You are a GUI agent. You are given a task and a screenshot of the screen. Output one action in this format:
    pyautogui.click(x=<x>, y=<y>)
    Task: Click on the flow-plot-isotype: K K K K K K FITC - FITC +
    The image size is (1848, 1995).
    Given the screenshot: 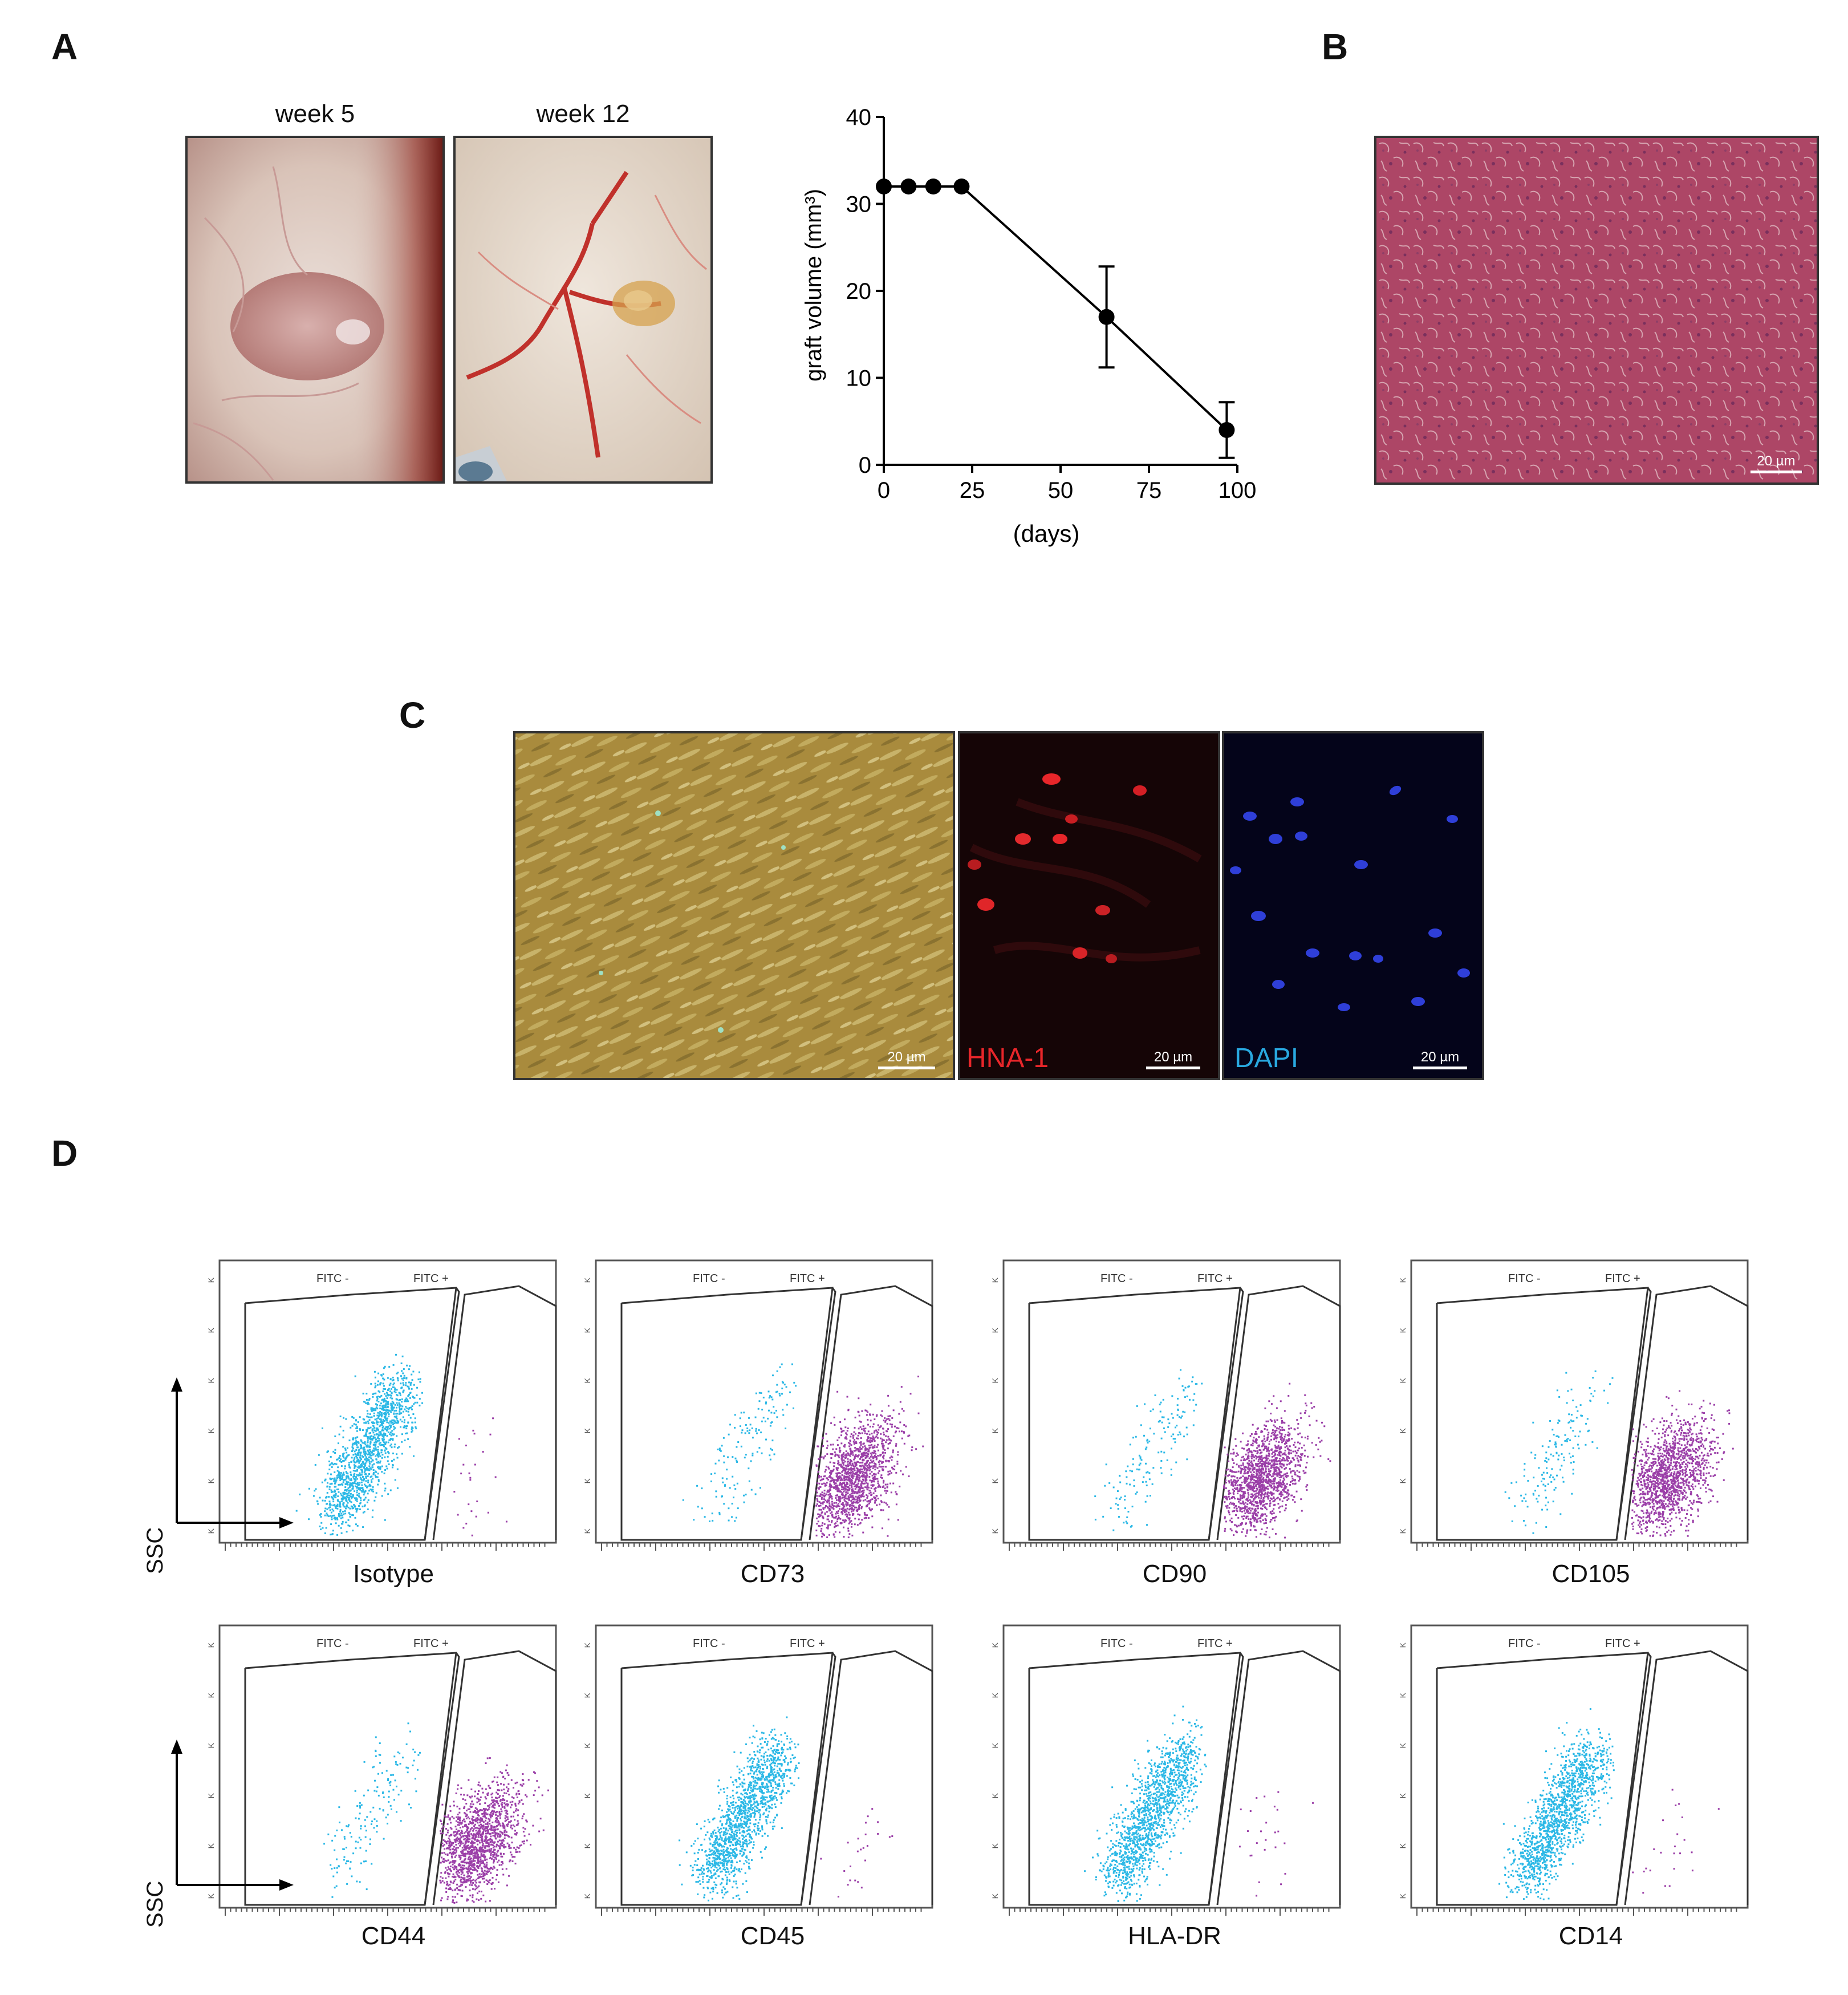 What is the action you would take?
    pyautogui.click(x=381, y=1405)
    